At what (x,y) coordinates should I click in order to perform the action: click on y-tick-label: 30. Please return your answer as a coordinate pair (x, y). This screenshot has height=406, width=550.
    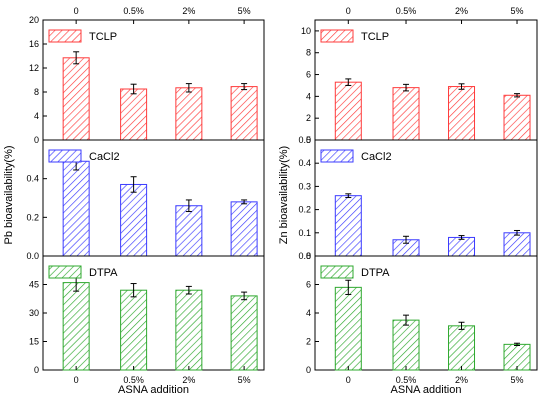
    Looking at the image, I should click on (34, 313).